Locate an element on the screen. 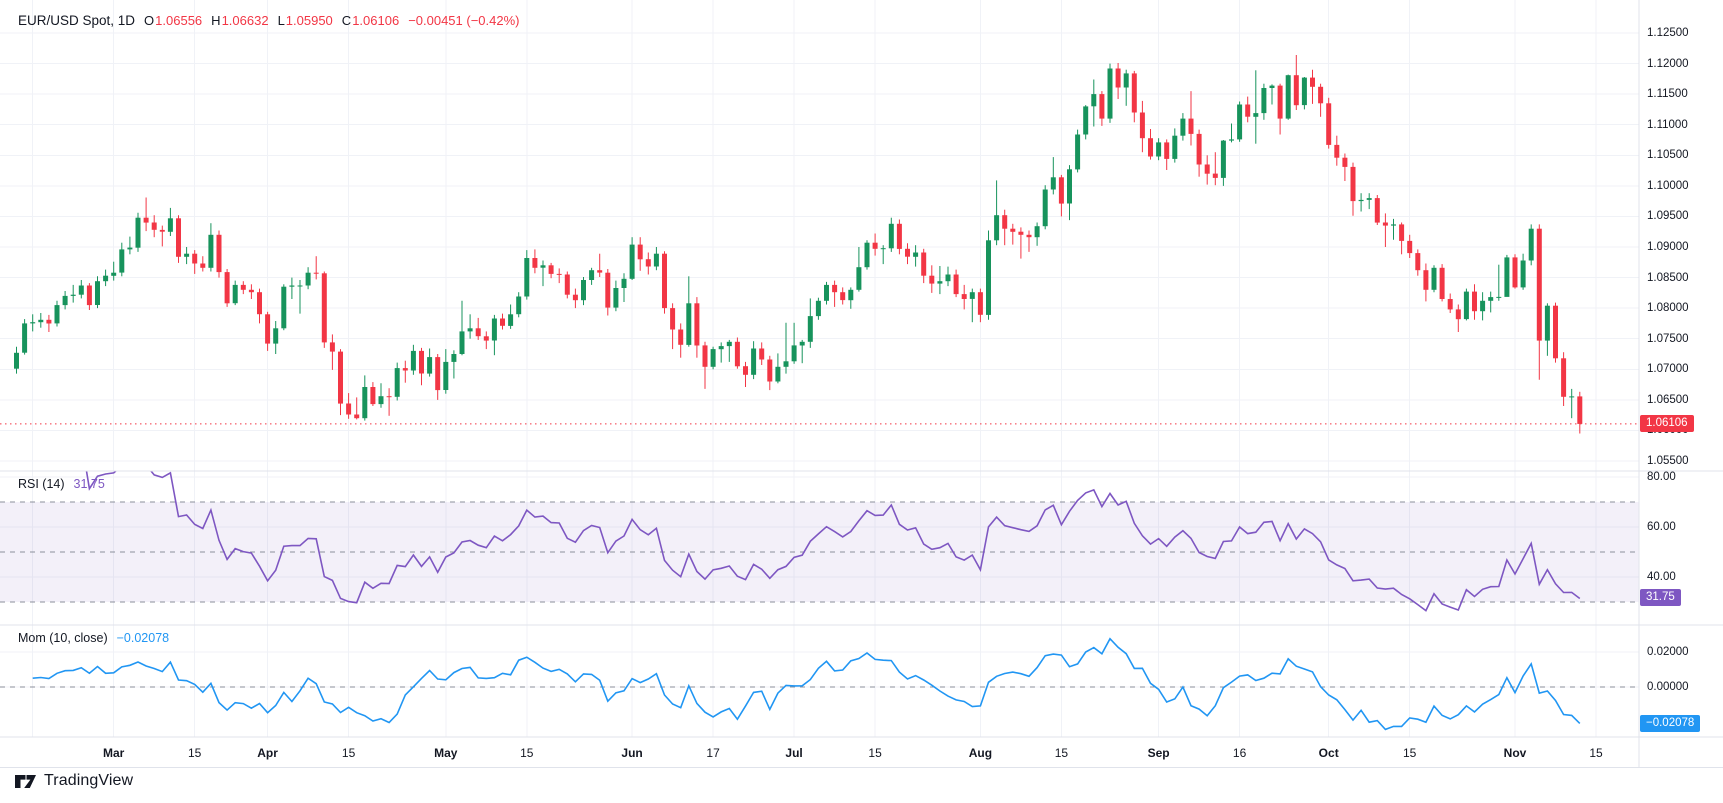  mom-legend: Mom (10, close) −0.02078 is located at coordinates (93, 638).